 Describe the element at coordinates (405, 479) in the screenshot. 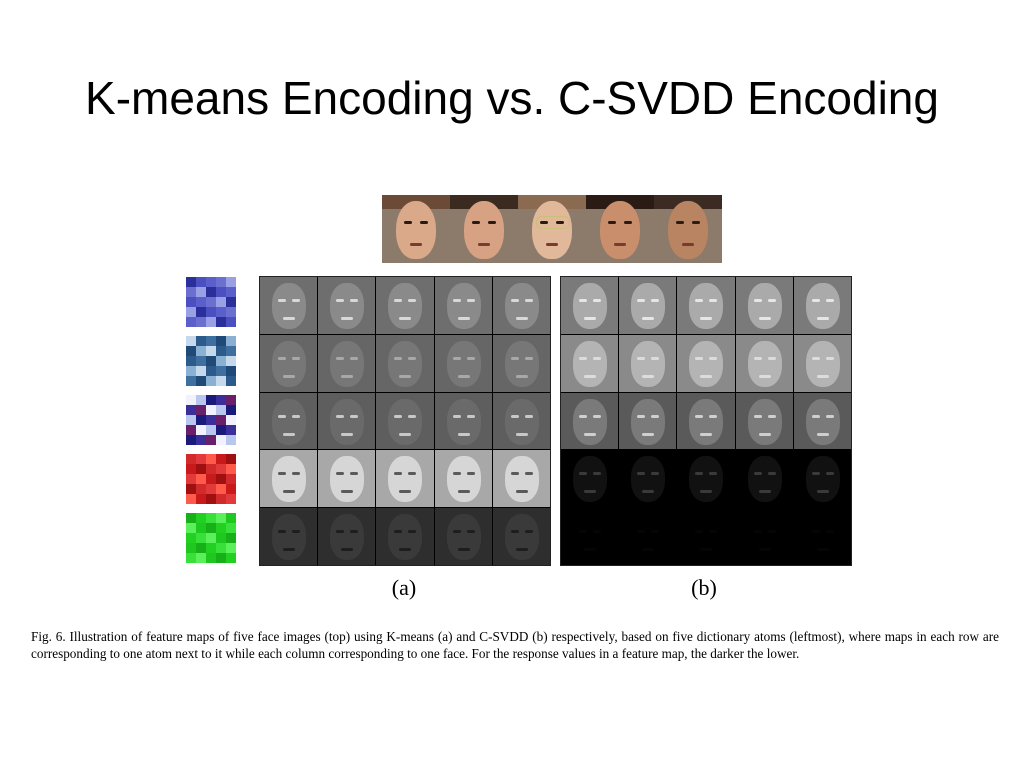

I see `kmeans-map-r4-c3` at that location.